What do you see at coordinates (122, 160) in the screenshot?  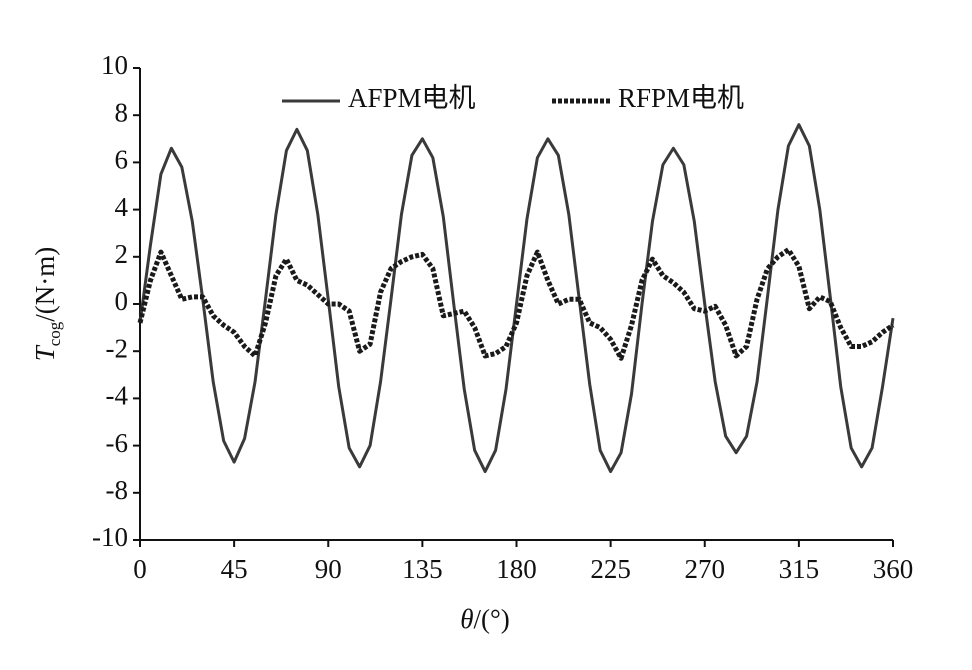 I see `y-tick-label: 6` at bounding box center [122, 160].